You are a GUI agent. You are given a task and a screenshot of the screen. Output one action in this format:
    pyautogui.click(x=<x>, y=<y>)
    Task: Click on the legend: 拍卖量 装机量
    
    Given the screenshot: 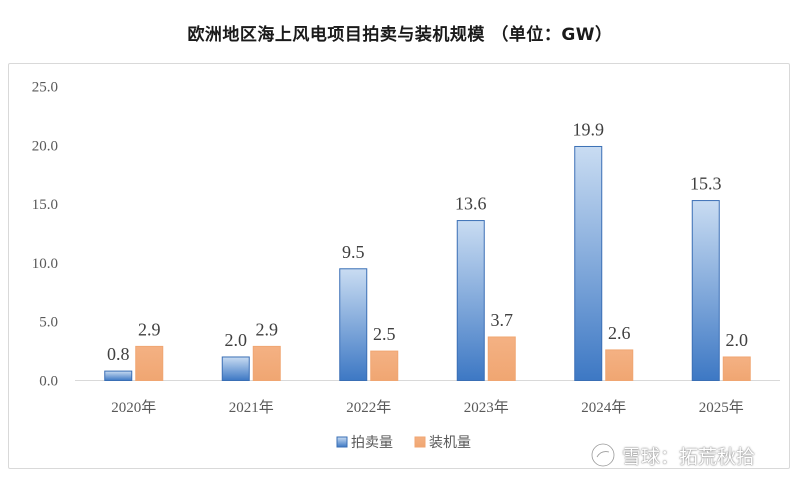 What is the action you would take?
    pyautogui.click(x=403, y=443)
    